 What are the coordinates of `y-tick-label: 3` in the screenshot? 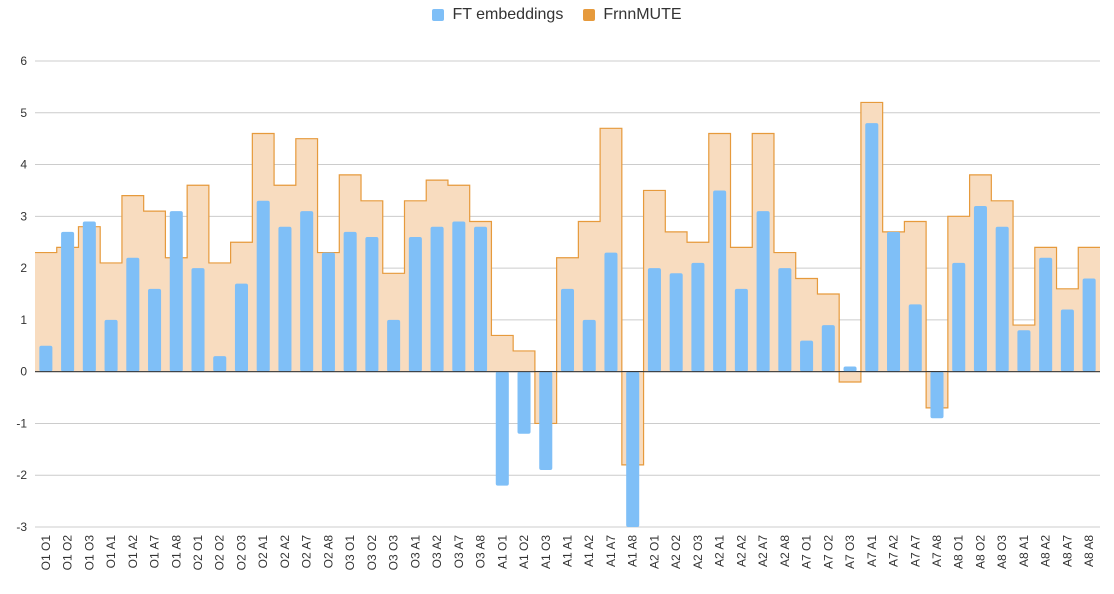 It's located at (23, 216).